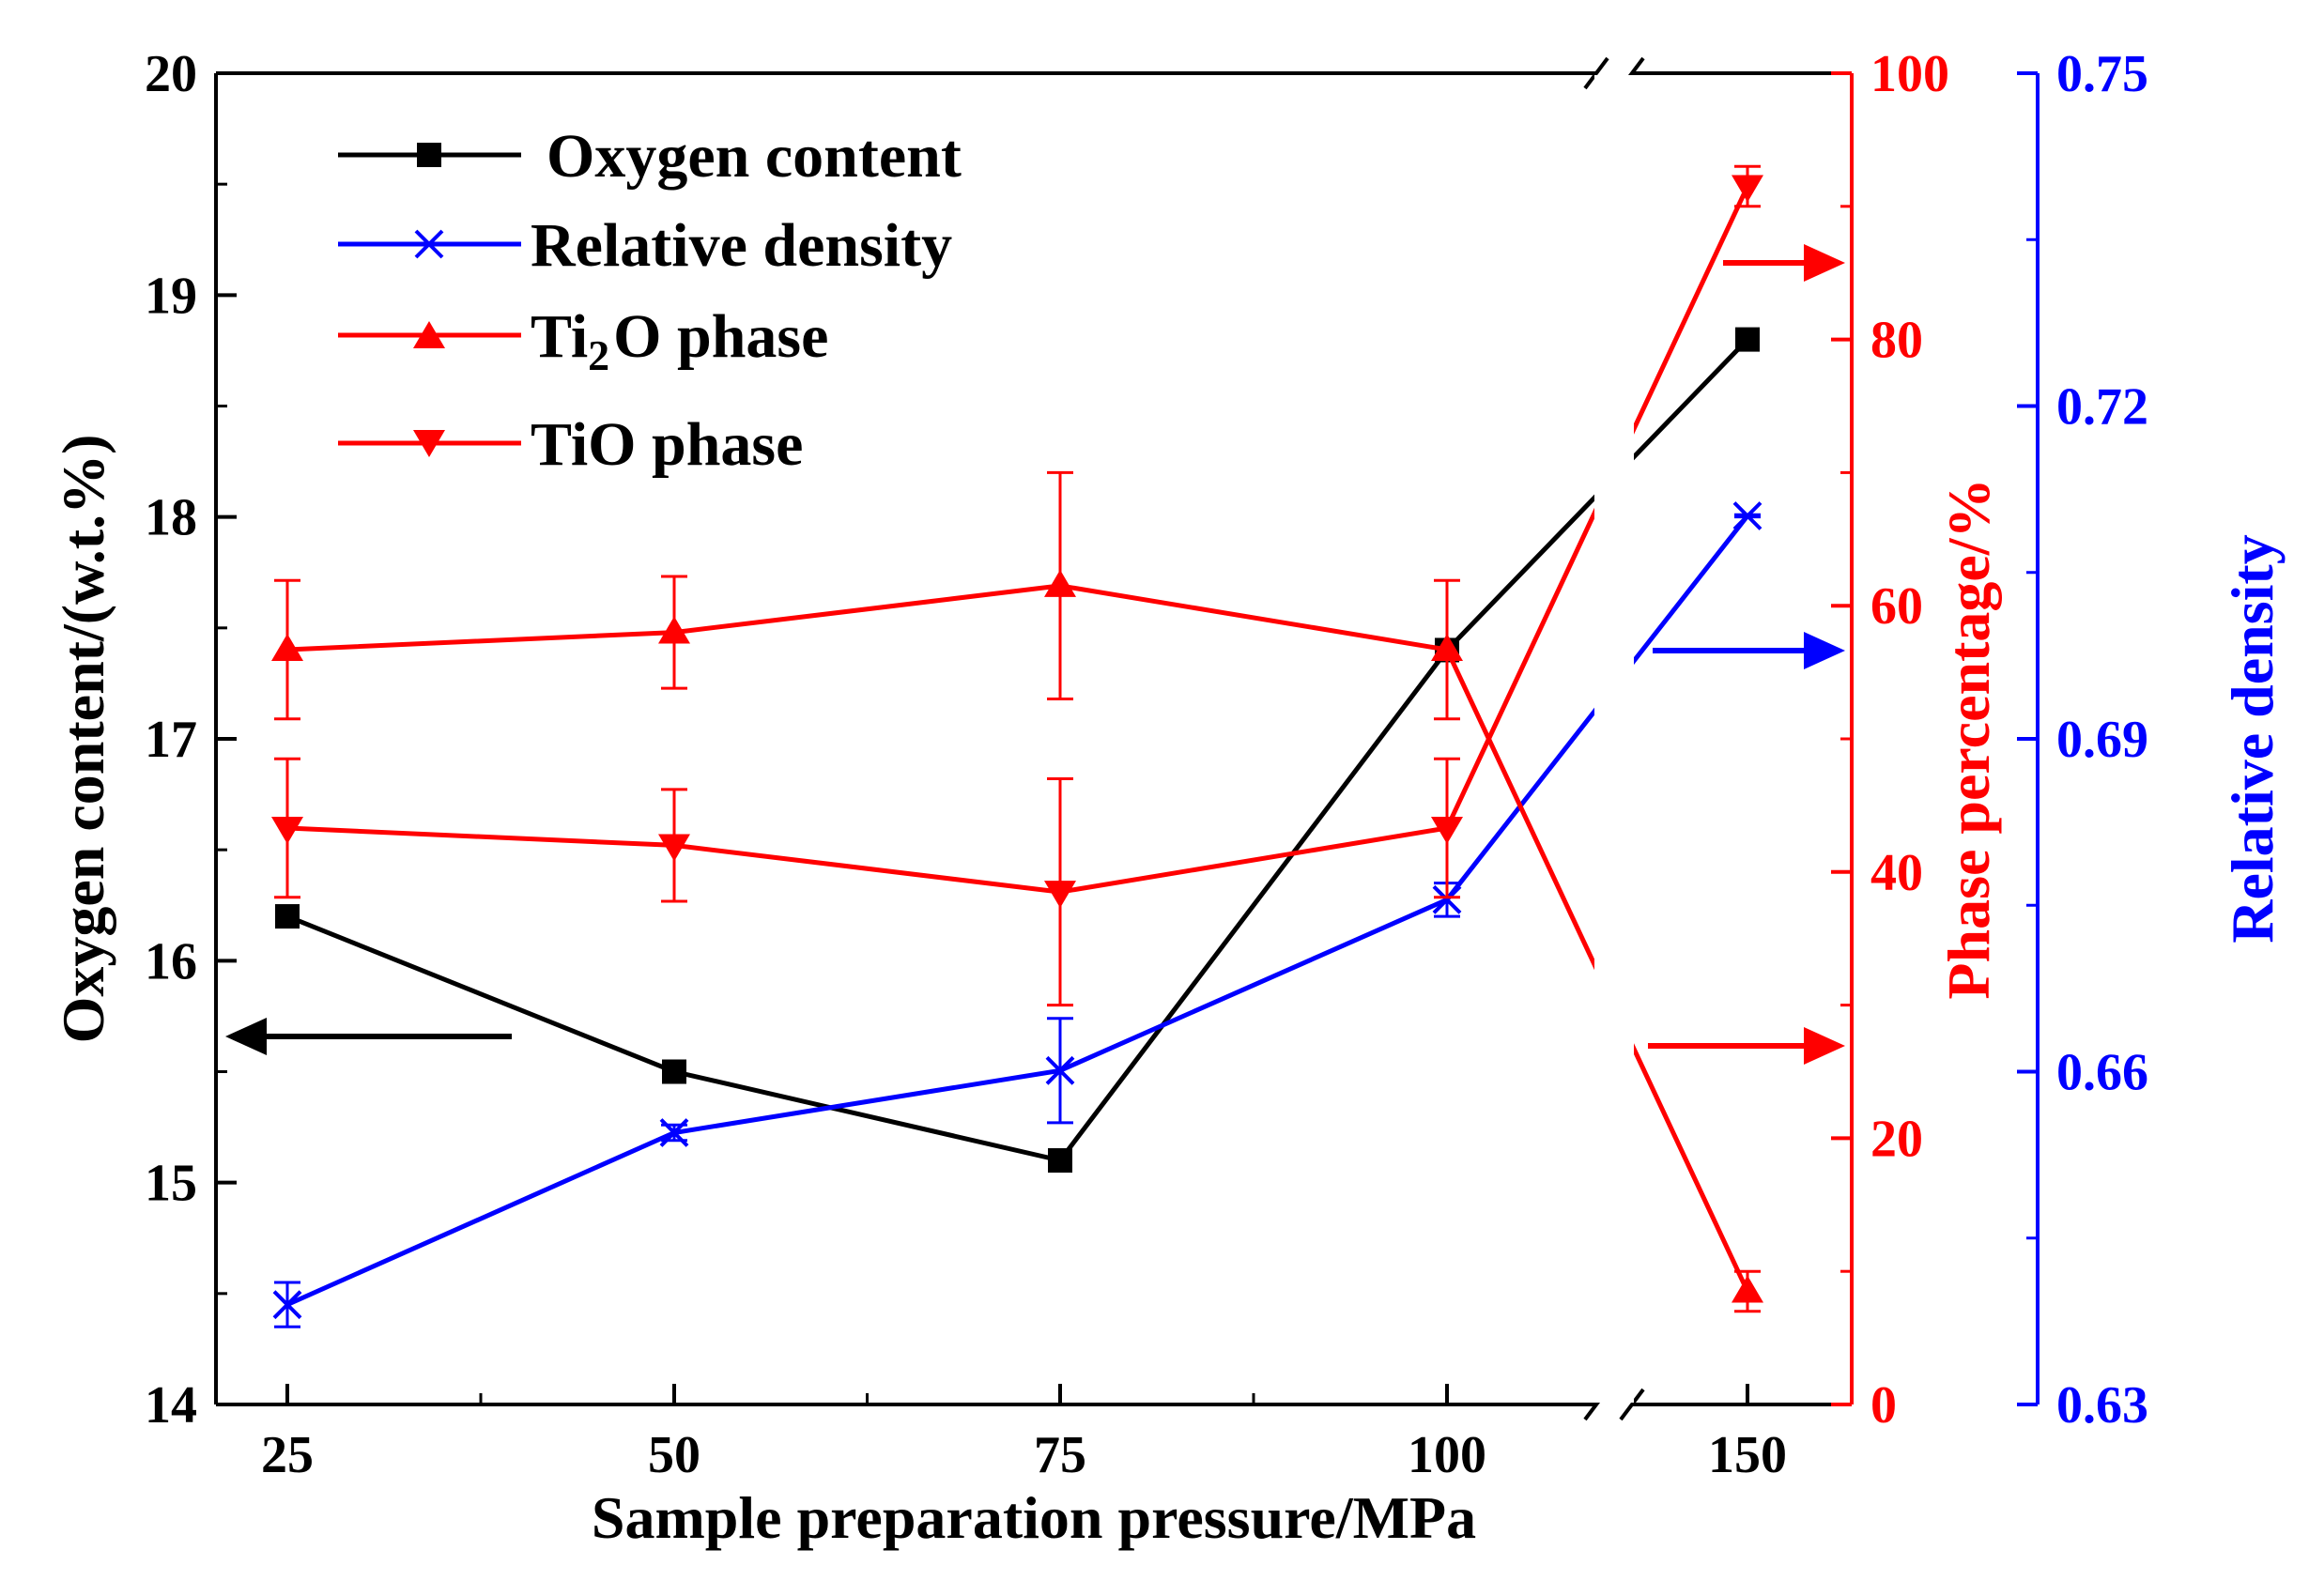  I want to click on x-tick-label: 25, so click(287, 1455).